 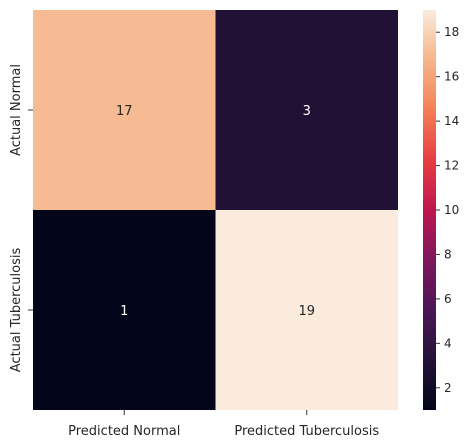 I want to click on colorbar-tick-label: 6, so click(x=448, y=299).